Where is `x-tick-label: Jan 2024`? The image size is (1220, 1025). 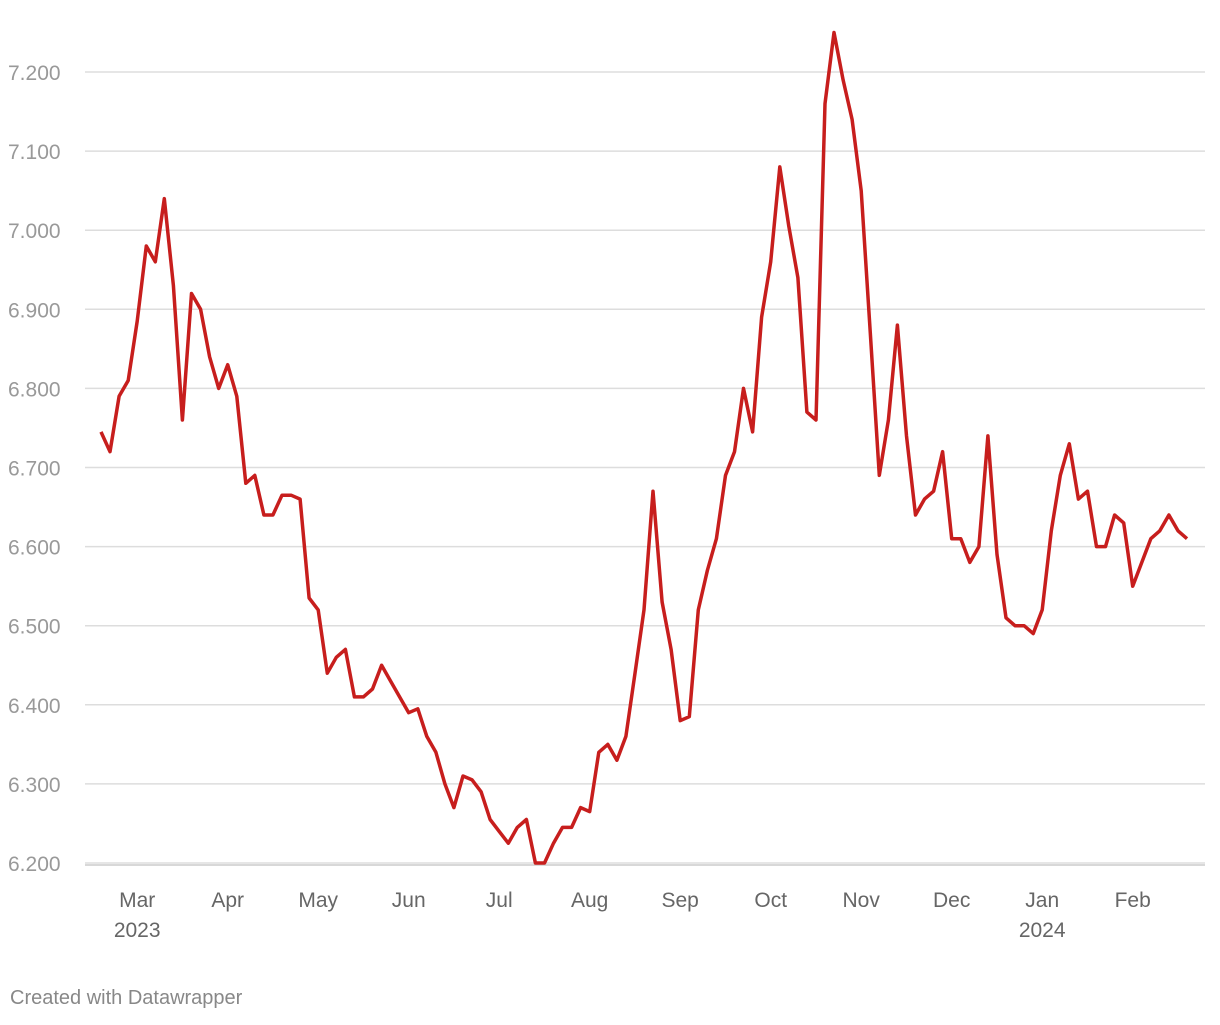 x-tick-label: Jan 2024 is located at coordinates (1042, 915).